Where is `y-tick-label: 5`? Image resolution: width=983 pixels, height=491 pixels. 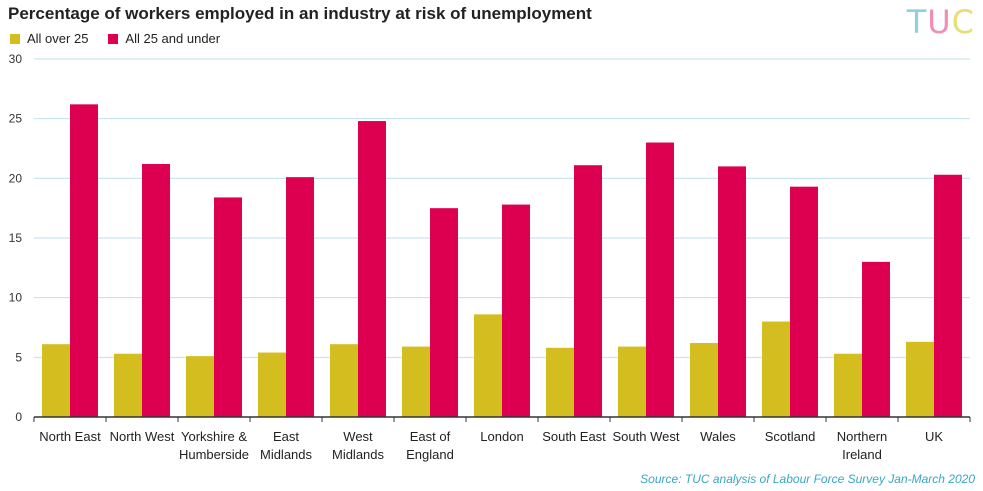
y-tick-label: 5 is located at coordinates (18, 357).